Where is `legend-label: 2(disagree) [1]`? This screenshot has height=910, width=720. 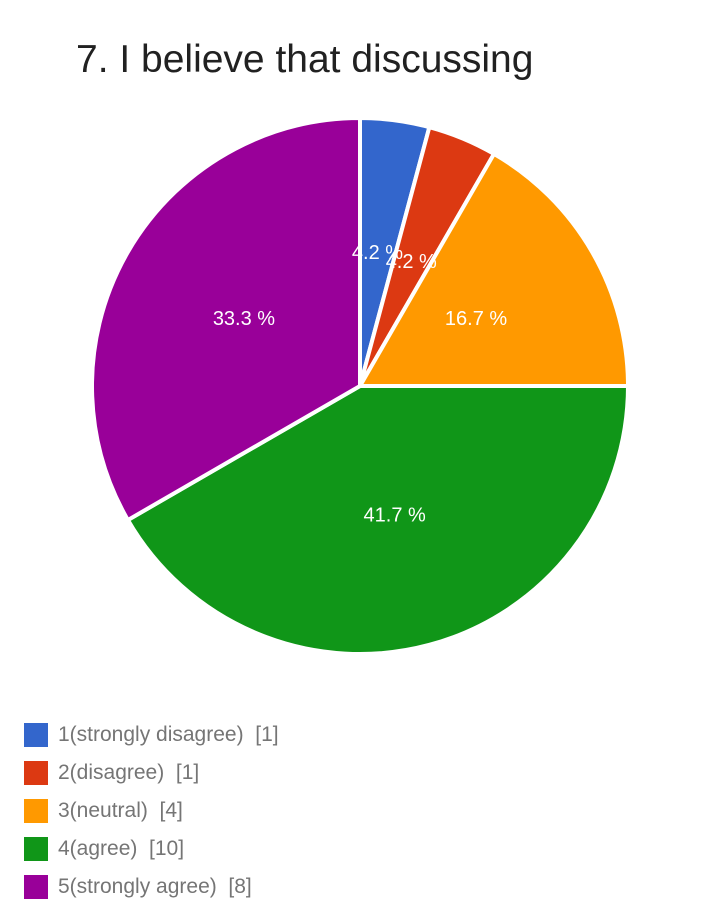
legend-label: 2(disagree) [1] is located at coordinates (129, 772).